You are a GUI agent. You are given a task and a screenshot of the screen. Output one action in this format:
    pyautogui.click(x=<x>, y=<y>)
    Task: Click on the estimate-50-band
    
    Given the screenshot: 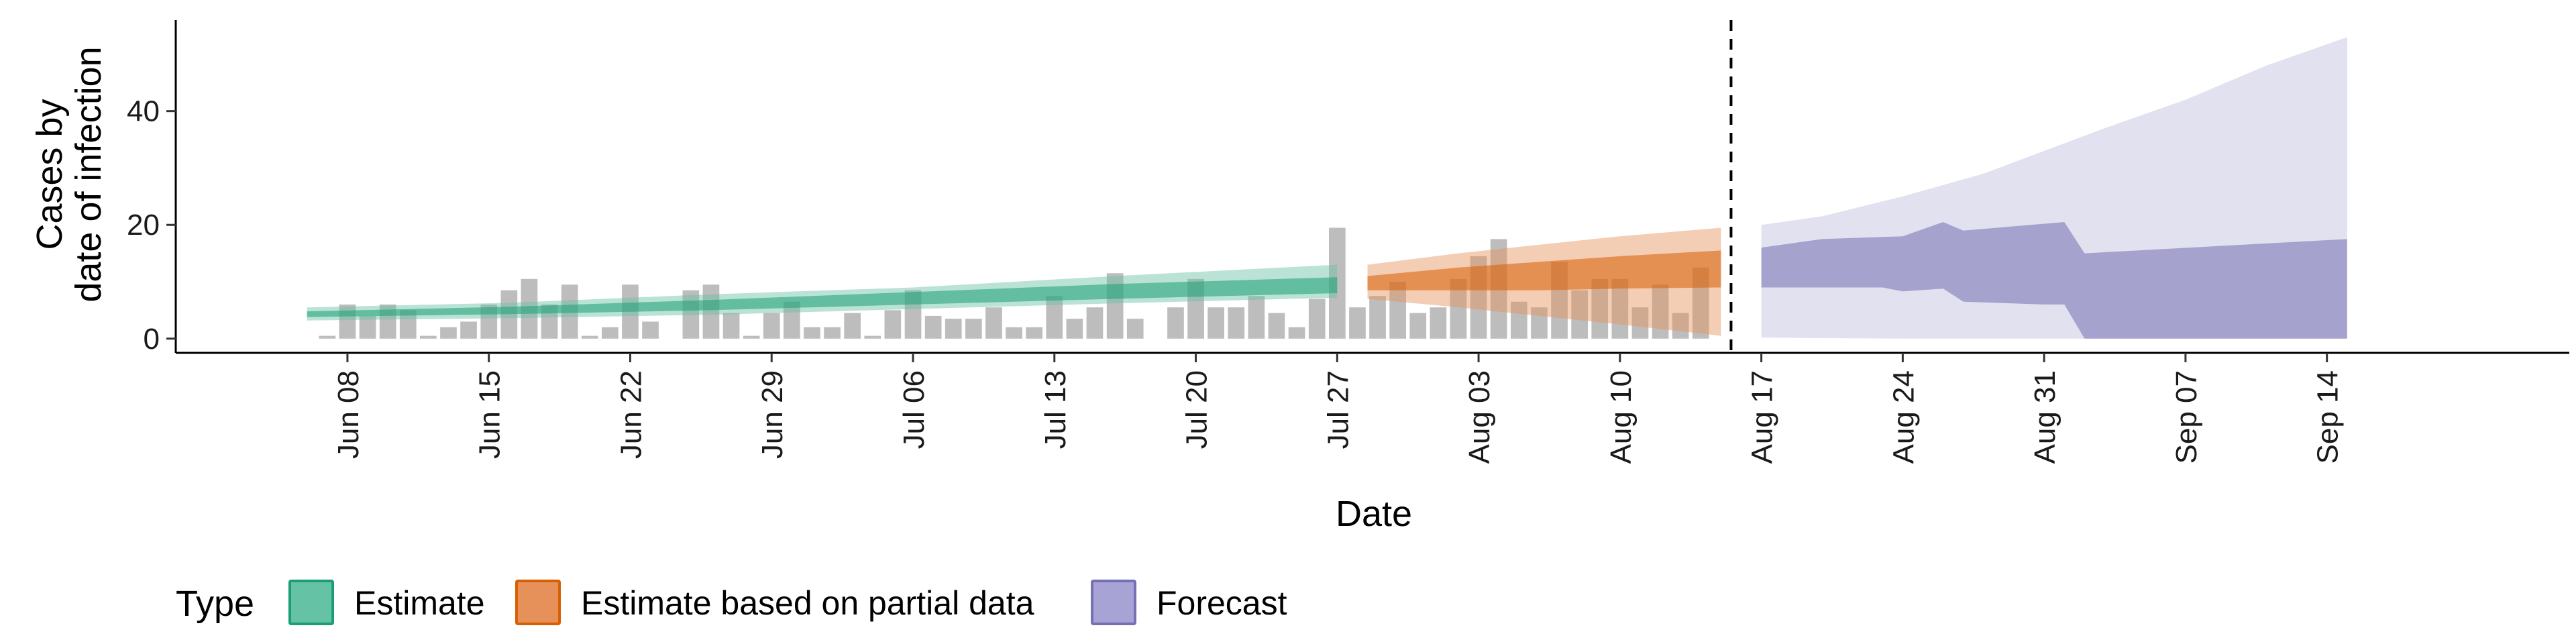 What is the action you would take?
    pyautogui.click(x=822, y=297)
    